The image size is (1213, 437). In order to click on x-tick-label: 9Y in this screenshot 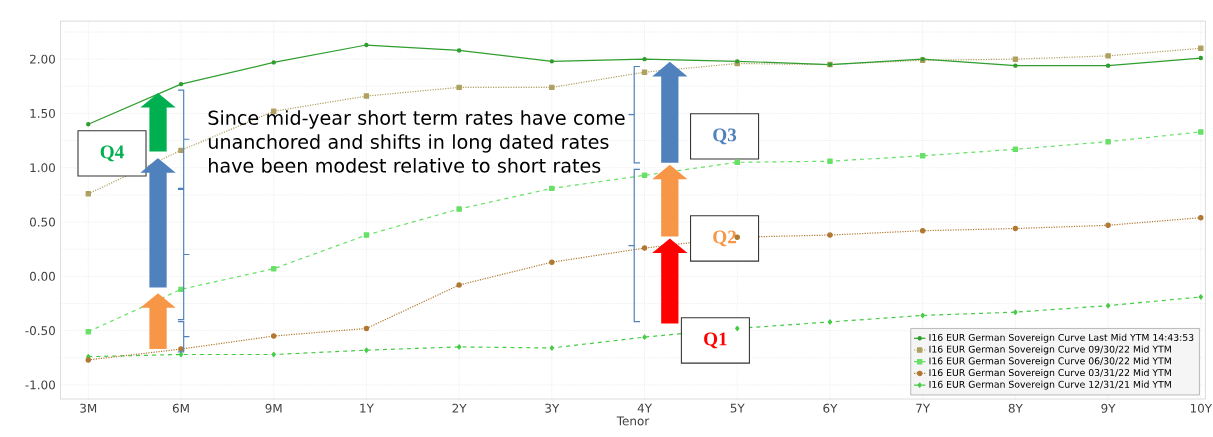, I will do `click(1108, 408)`.